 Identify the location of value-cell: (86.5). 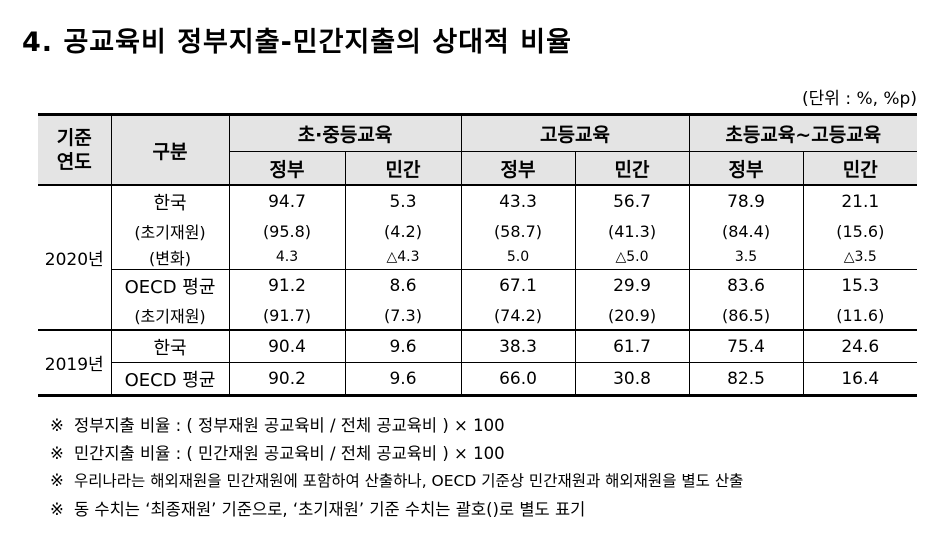
(746, 315).